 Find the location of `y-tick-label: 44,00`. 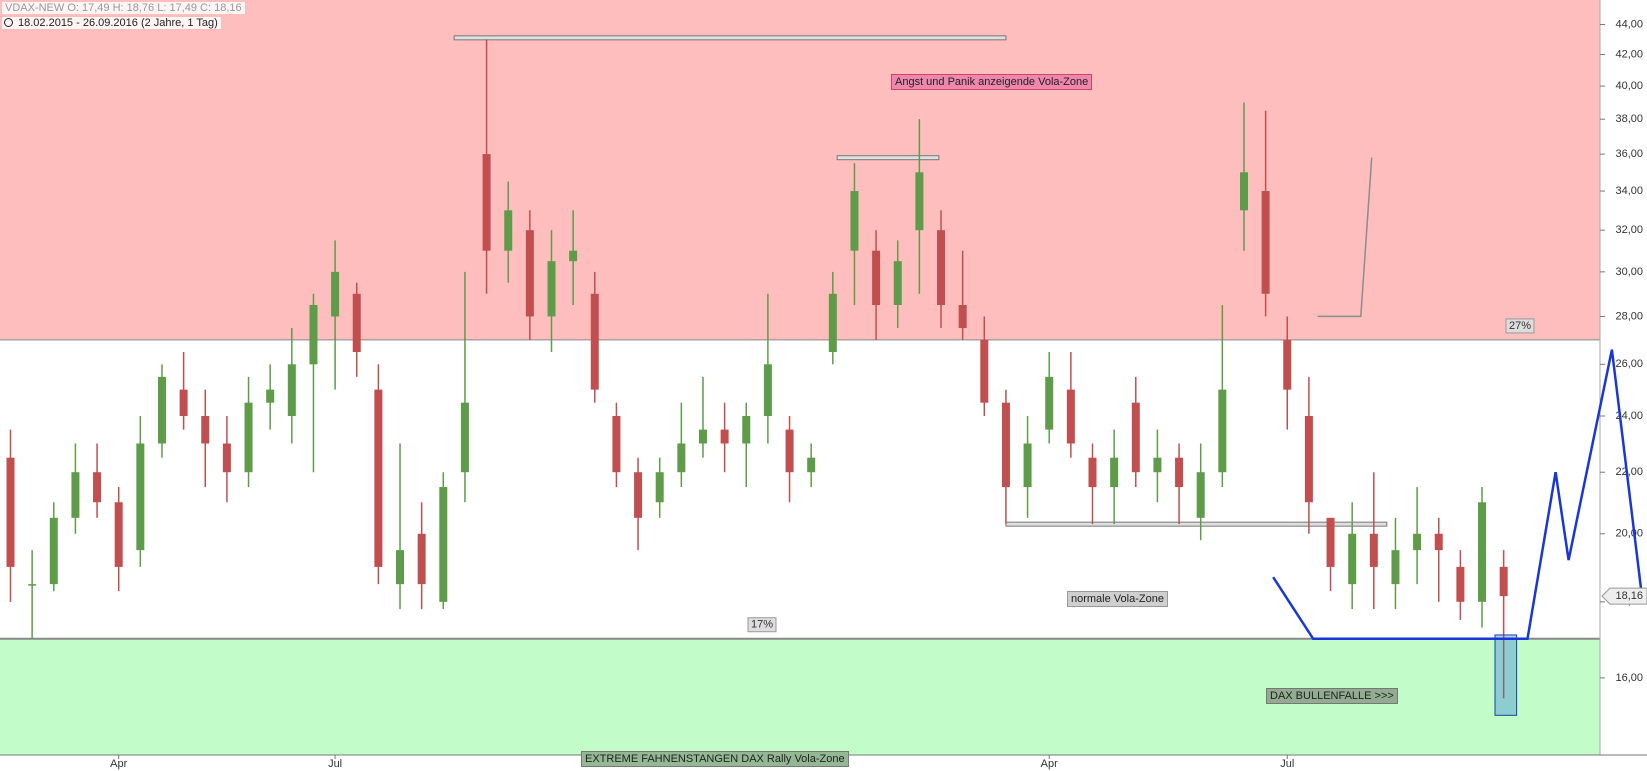

y-tick-label: 44,00 is located at coordinates (1629, 24).